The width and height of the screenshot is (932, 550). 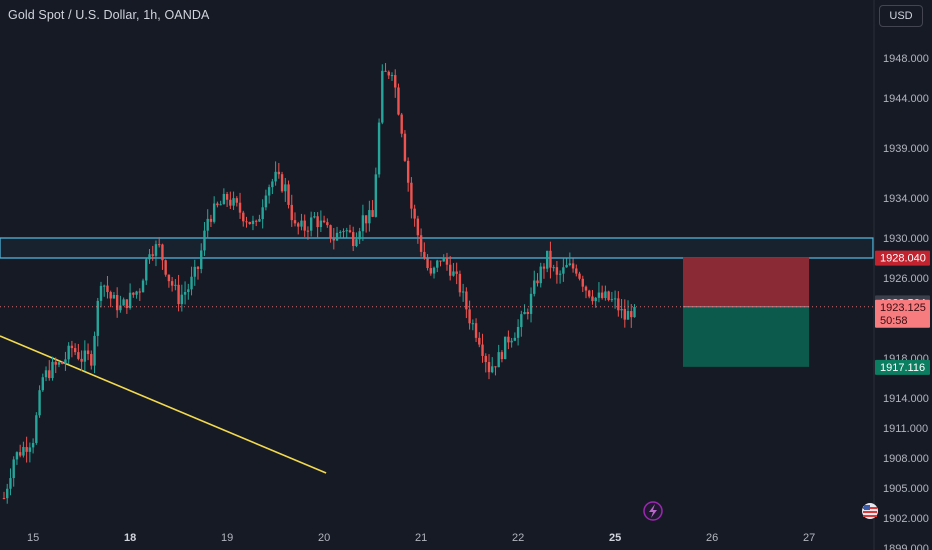 I want to click on stop-loss-zone, so click(x=746, y=282).